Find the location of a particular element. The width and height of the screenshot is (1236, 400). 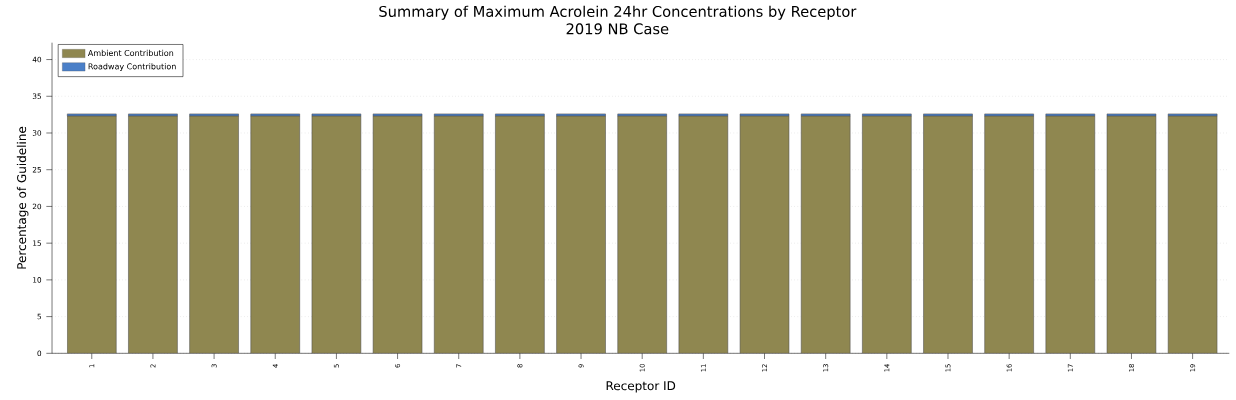

y-axis-title: Percentage of Guideline is located at coordinates (22, 197).